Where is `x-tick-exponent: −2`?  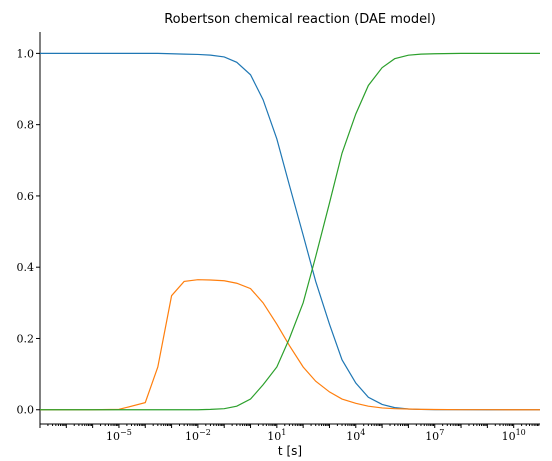 x-tick-exponent: −2 is located at coordinates (205, 432).